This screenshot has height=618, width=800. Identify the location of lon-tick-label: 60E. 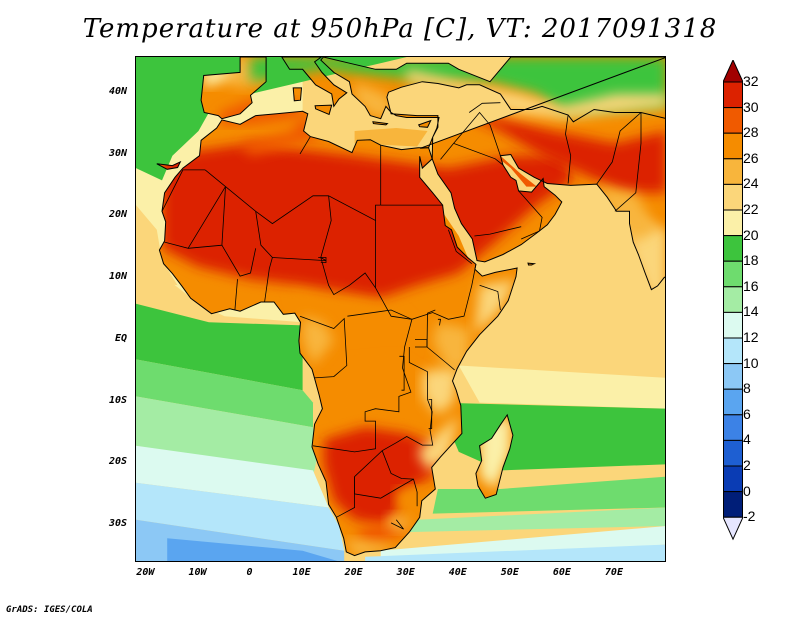
(561, 572).